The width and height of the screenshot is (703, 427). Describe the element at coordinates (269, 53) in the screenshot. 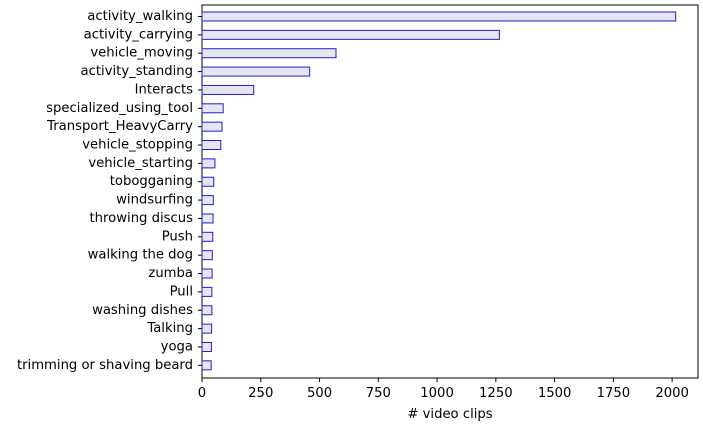

I see `bar-vehicle-moving` at that location.